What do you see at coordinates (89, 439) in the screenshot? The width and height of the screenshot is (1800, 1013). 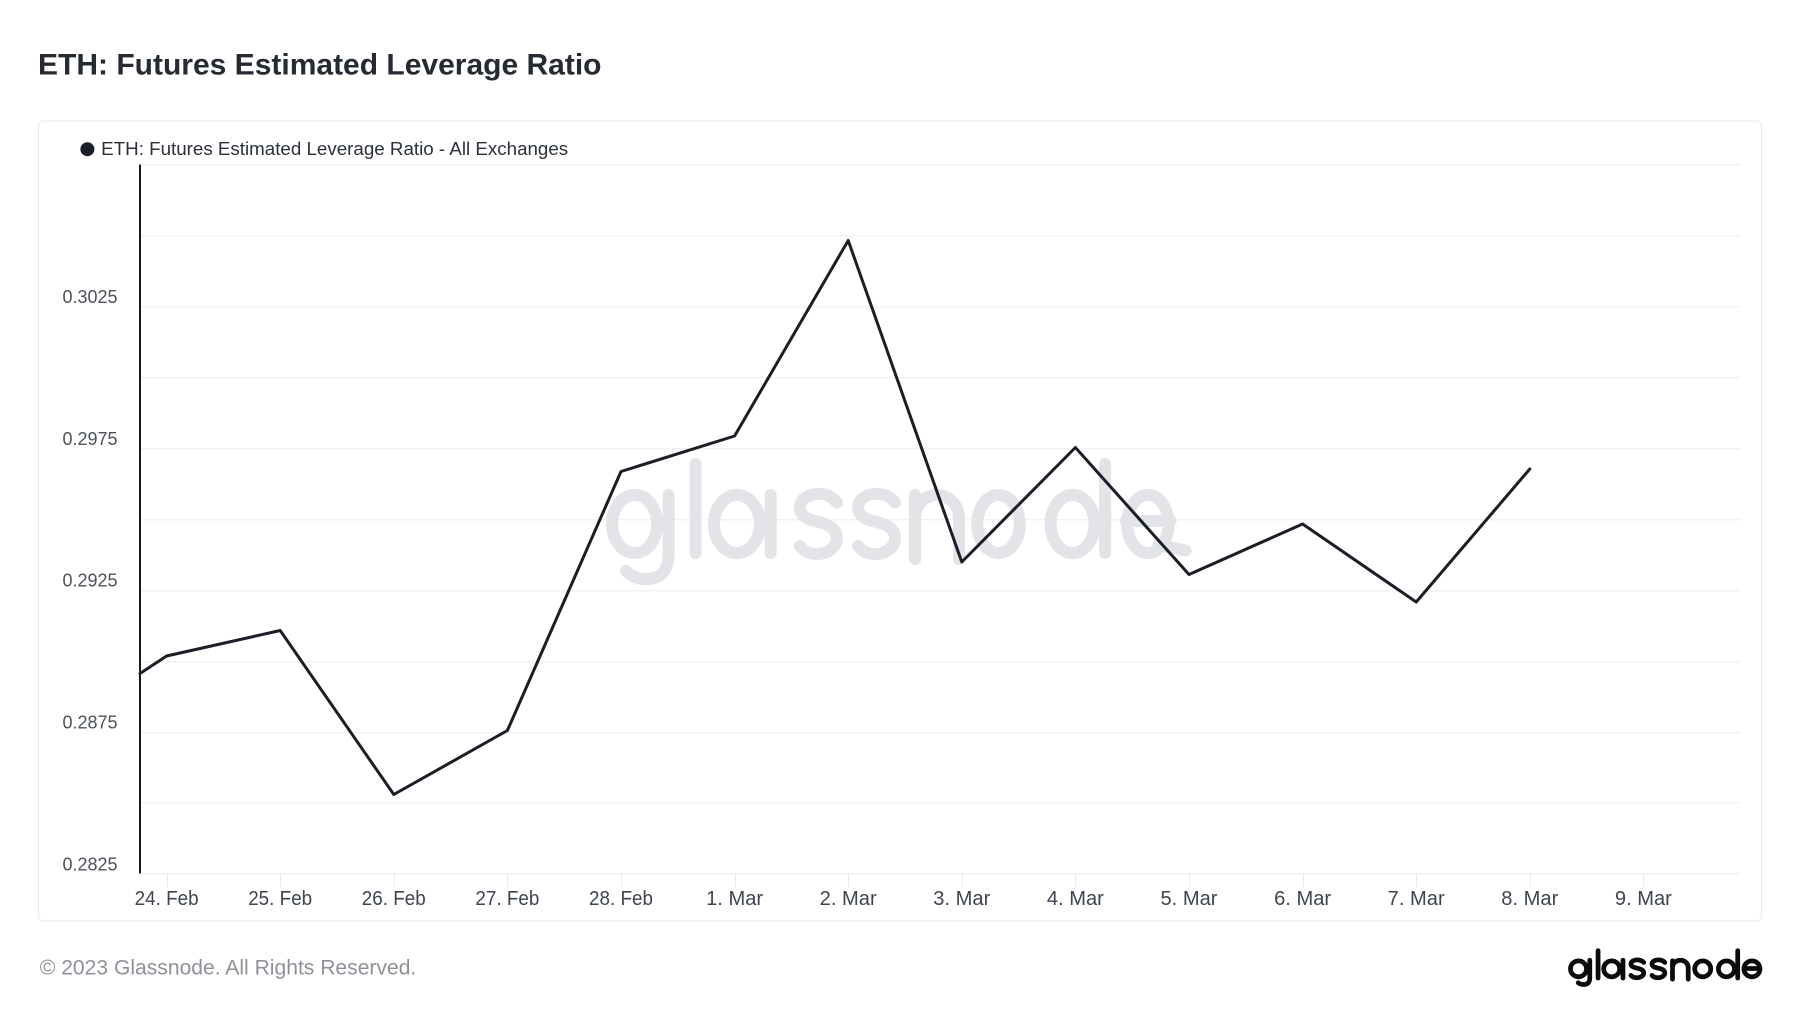 I see `svg-text: 0.2975` at bounding box center [89, 439].